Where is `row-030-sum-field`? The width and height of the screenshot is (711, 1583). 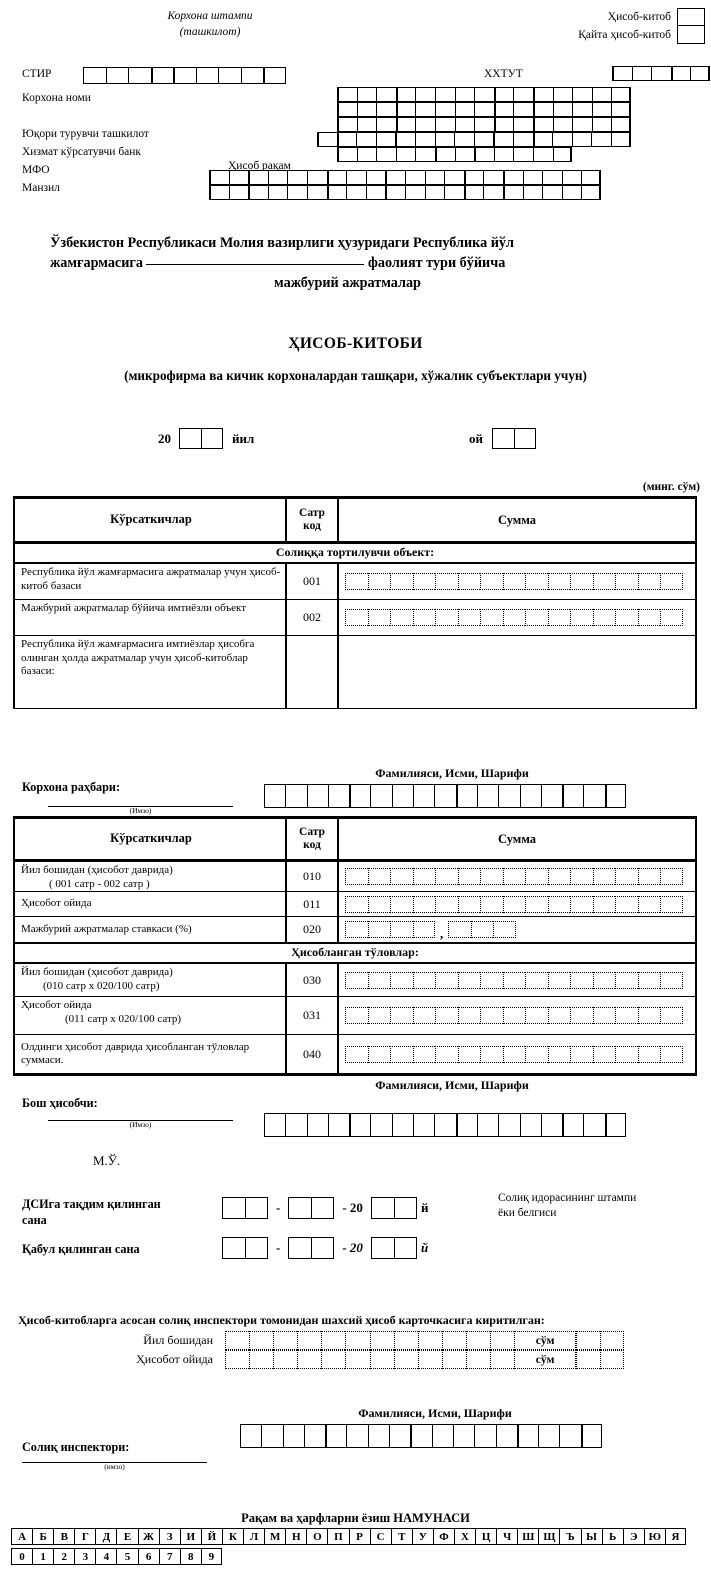
row-030-sum-field is located at coordinates (518, 980).